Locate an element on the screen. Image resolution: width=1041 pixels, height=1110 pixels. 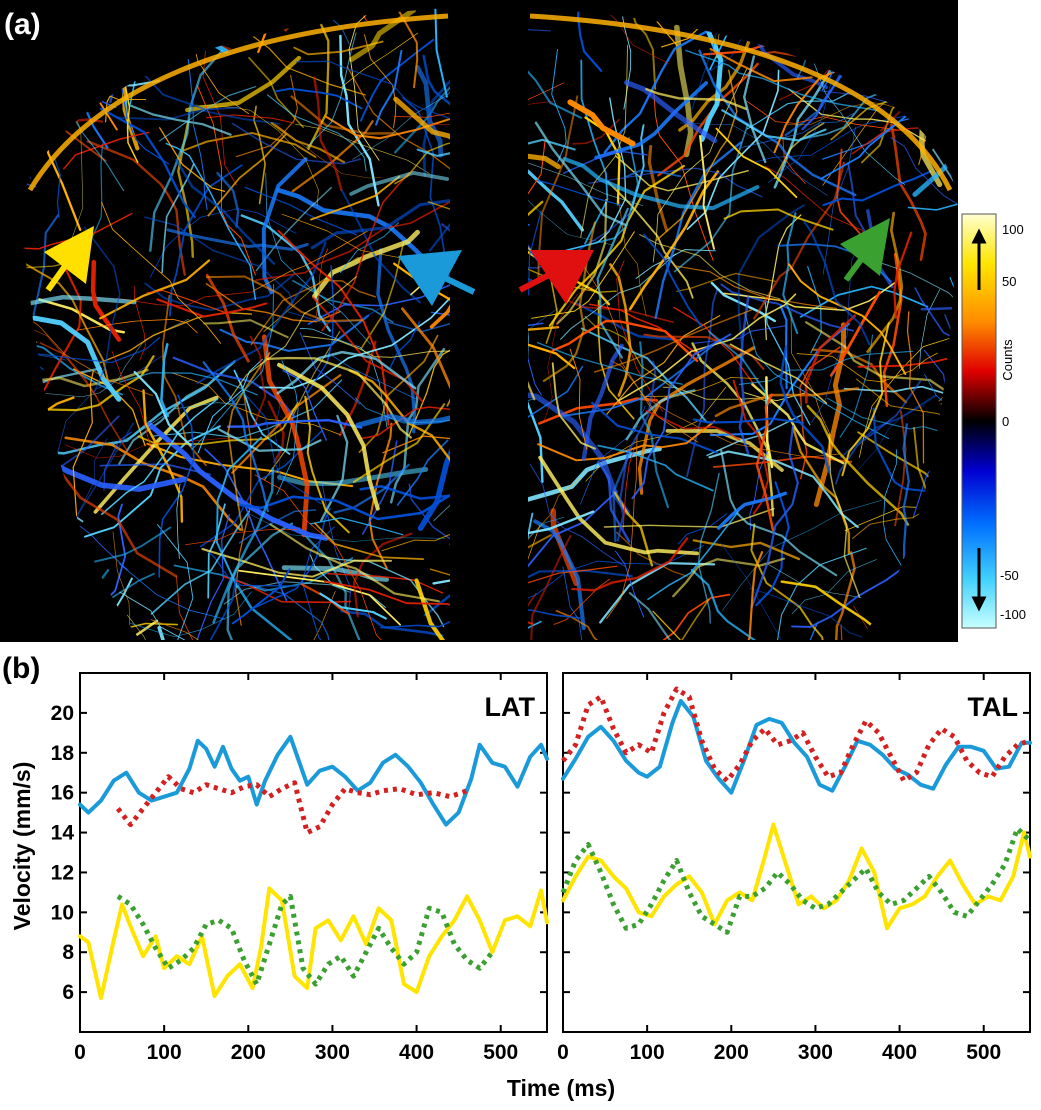
y-tick-label: 20 is located at coordinates (62, 713).